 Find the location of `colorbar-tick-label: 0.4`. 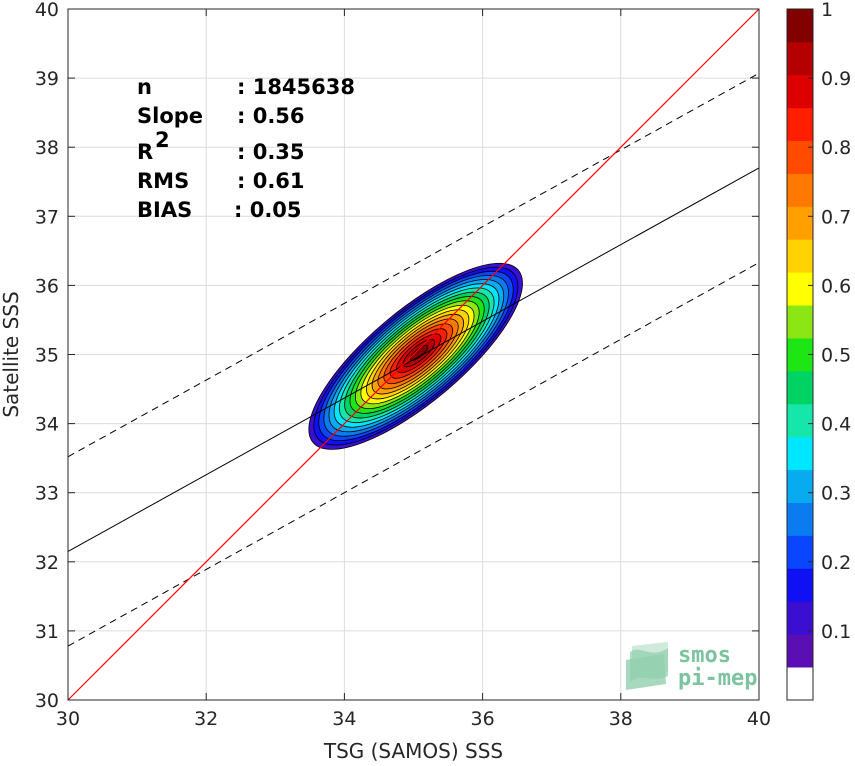

colorbar-tick-label: 0.4 is located at coordinates (836, 425).